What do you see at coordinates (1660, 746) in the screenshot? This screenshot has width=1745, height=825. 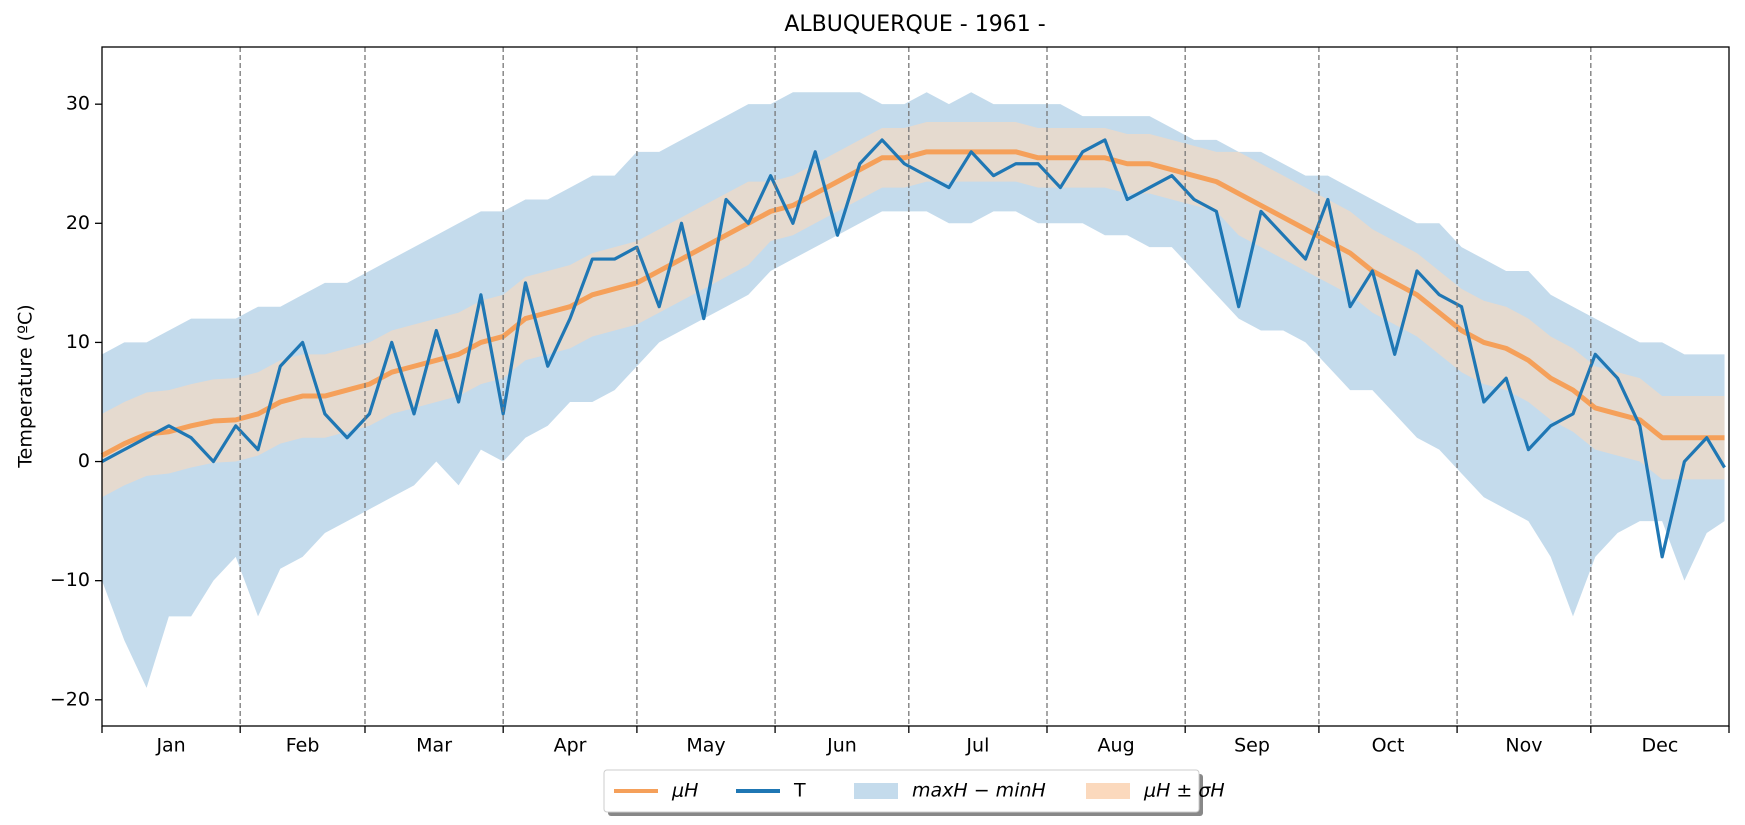 I see `x-tick-label: Dec` at bounding box center [1660, 746].